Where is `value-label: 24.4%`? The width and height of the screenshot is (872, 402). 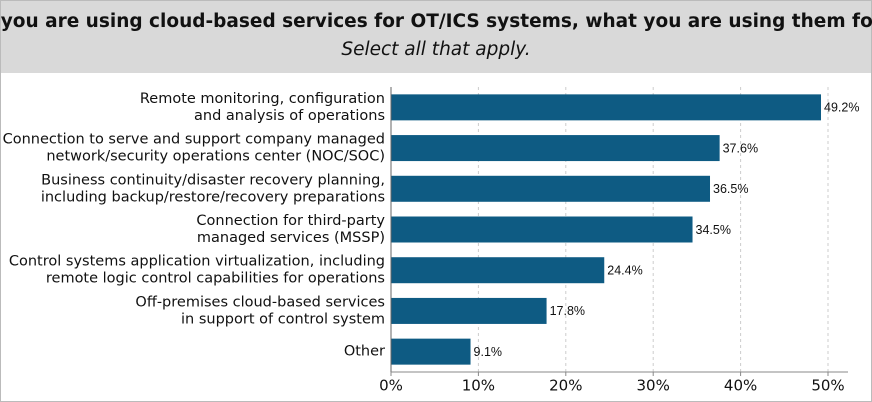 value-label: 24.4% is located at coordinates (624, 271).